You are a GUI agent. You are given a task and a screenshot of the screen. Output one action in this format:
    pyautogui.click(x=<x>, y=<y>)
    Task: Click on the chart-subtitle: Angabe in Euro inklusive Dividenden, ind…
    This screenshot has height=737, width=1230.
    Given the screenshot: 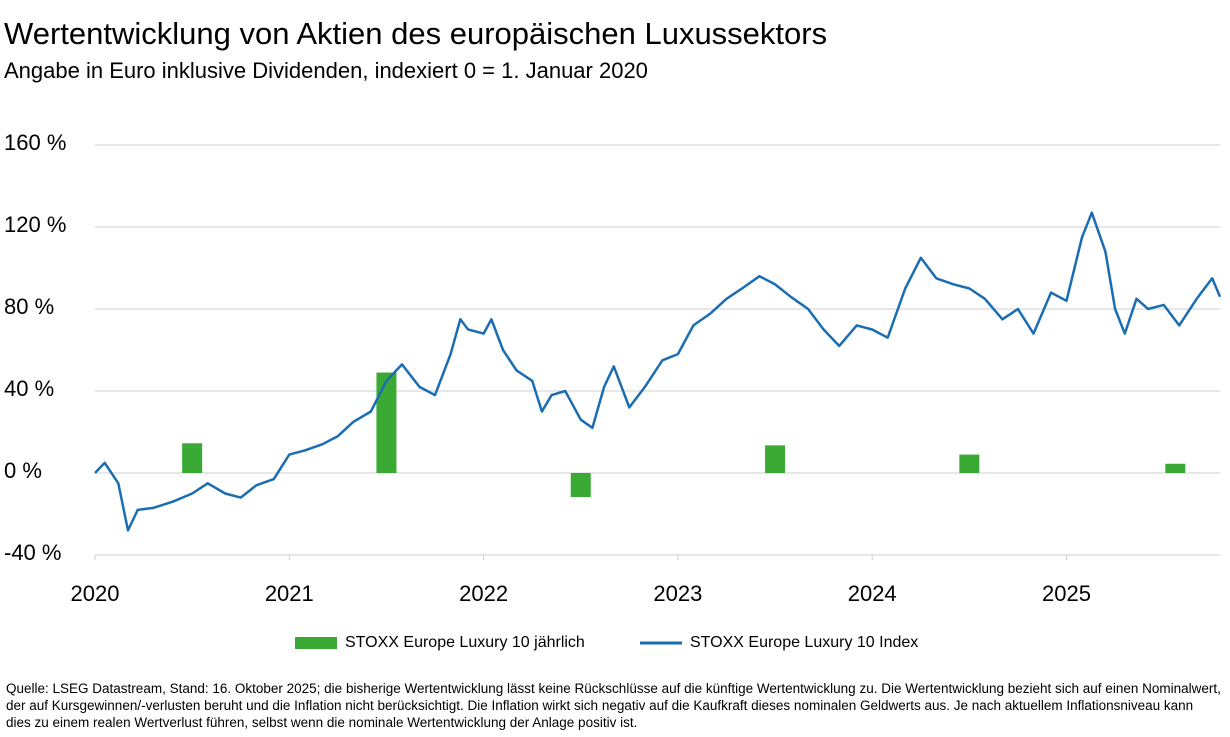 What is the action you would take?
    pyautogui.click(x=326, y=70)
    